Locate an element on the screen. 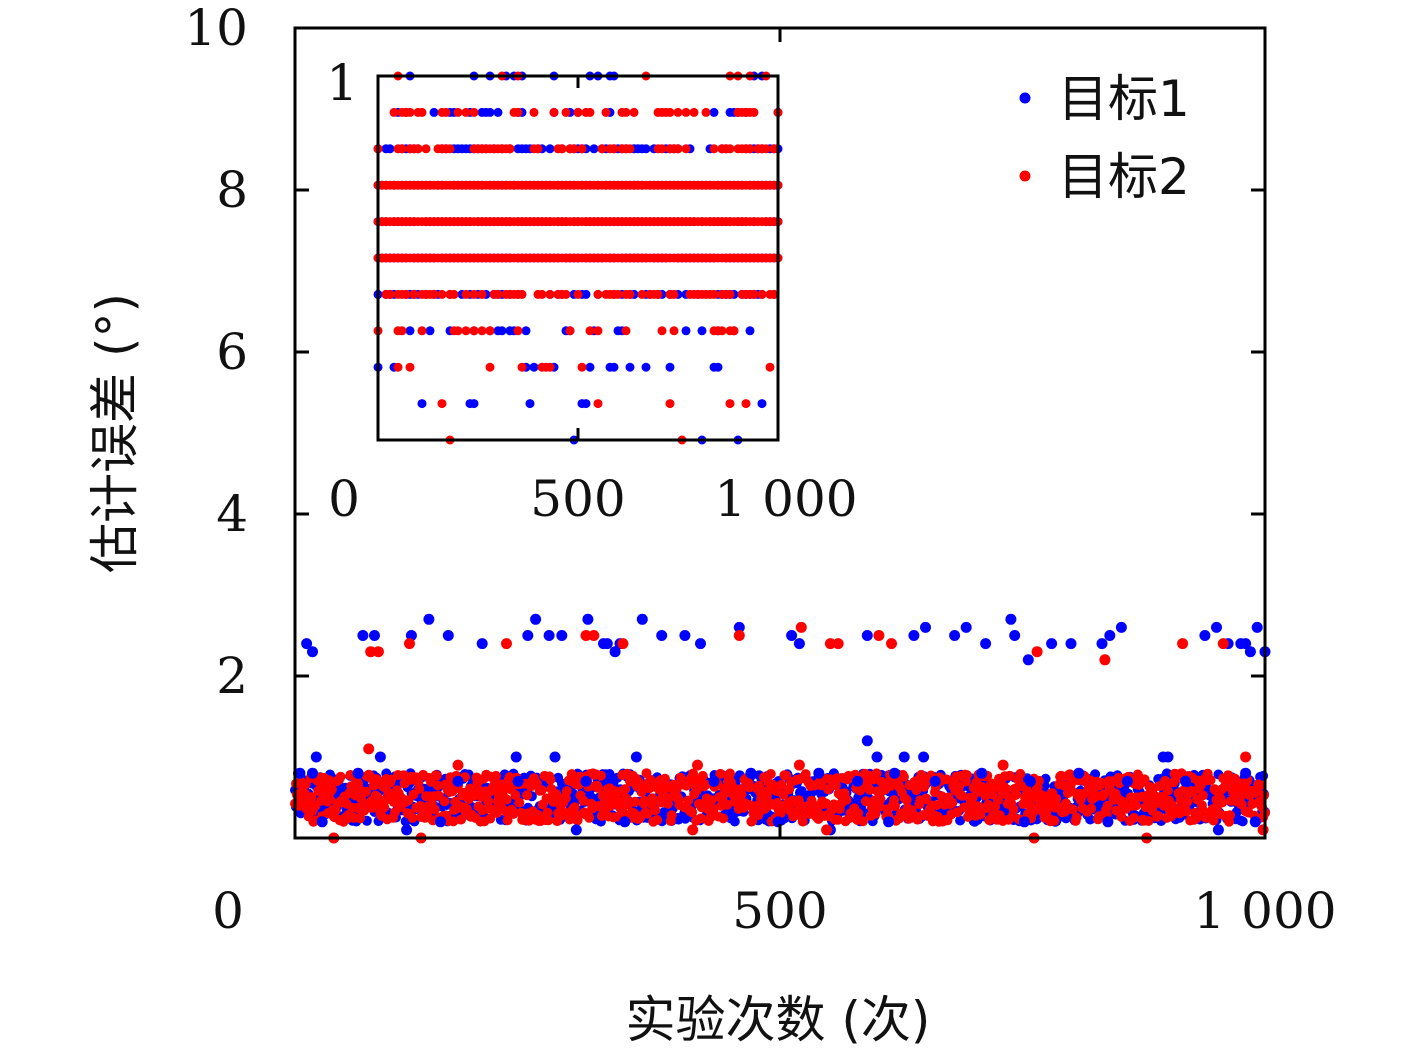 The image size is (1417, 1063). x-axis-label: 实验次数 (次) is located at coordinates (778, 1020).